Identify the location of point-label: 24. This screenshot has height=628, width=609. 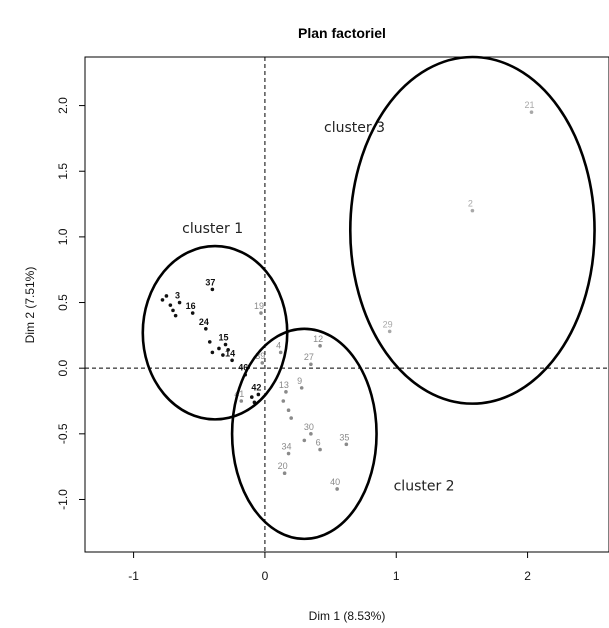
(204, 322).